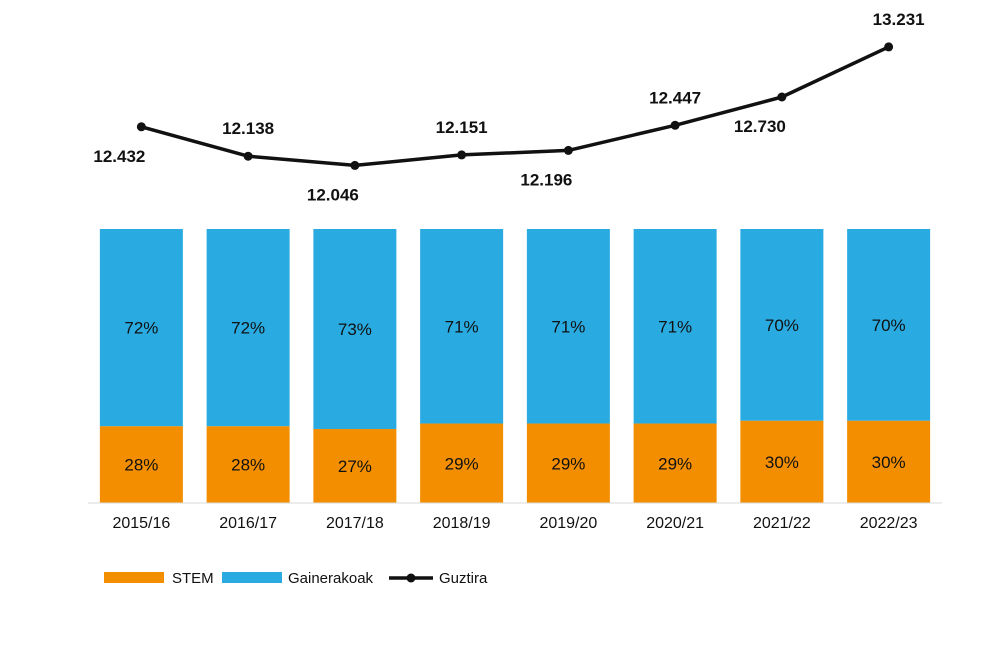 Image resolution: width=1000 pixels, height=650 pixels. I want to click on bar-stem-2016/17, so click(248, 464).